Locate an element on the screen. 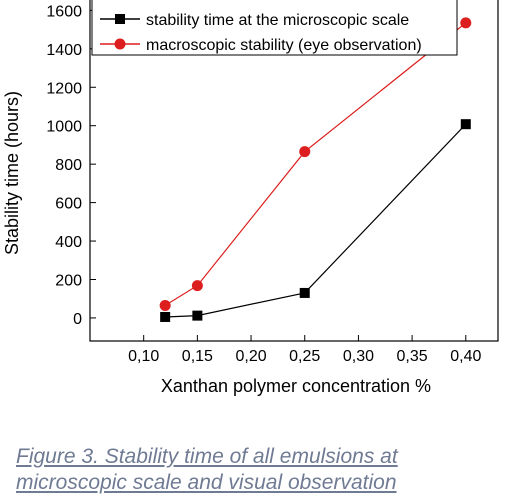 The height and width of the screenshot is (501, 512). y-tick-label: 1000 is located at coordinates (64, 127).